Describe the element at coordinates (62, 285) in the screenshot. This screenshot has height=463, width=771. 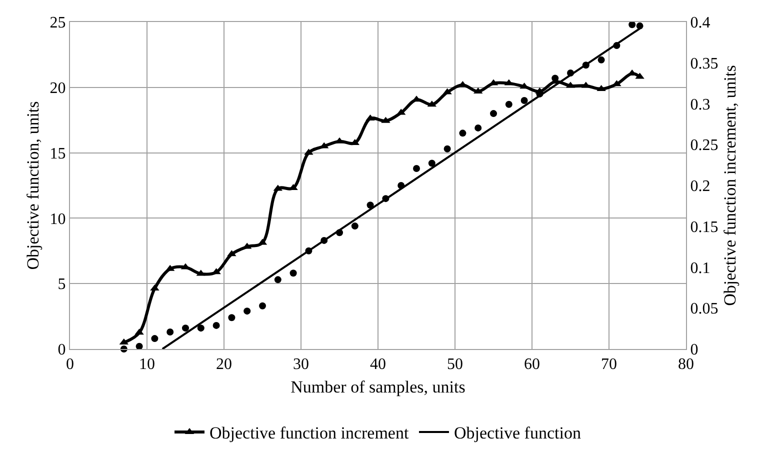
I see `y-tick-label: 5` at that location.